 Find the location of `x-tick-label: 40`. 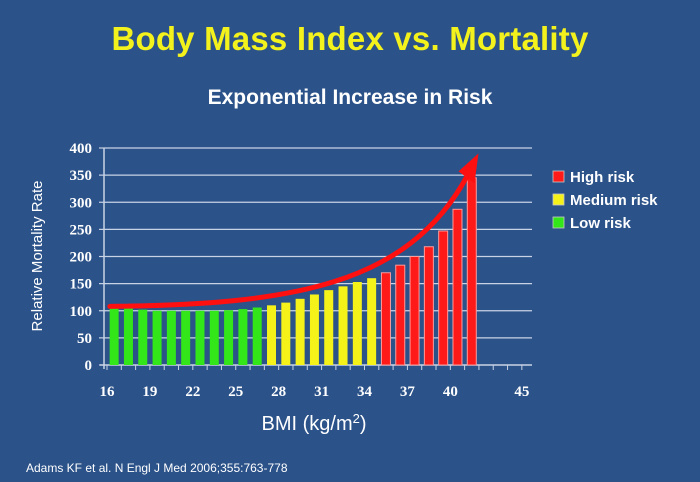

x-tick-label: 40 is located at coordinates (450, 392).